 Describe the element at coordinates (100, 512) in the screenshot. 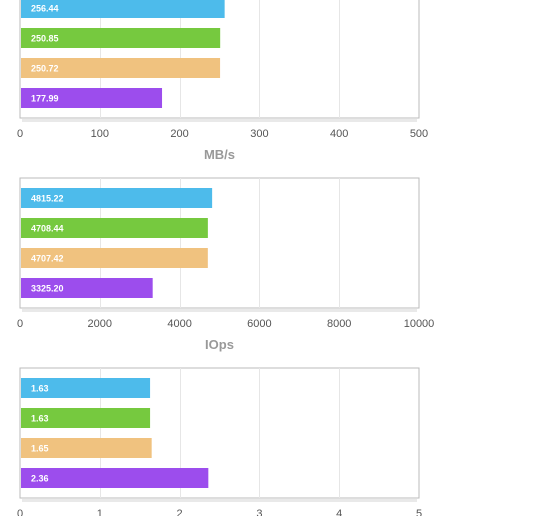

I see `x-tick-label: 1` at that location.